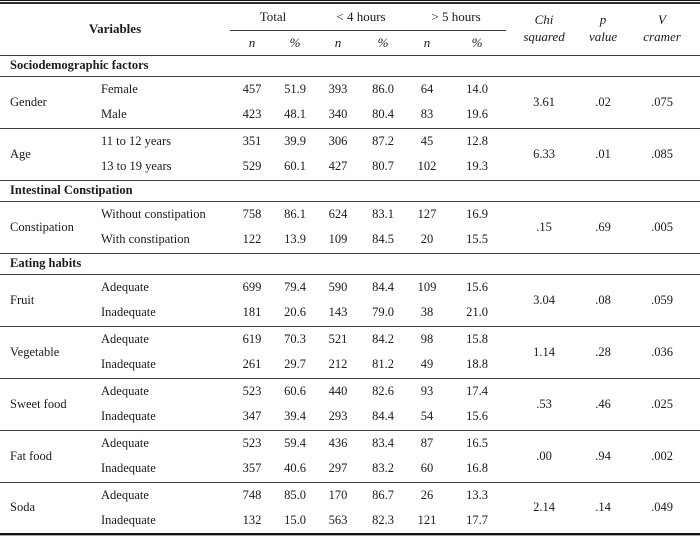 This screenshot has width=700, height=538. I want to click on chi-squared-value: .00, so click(544, 455).